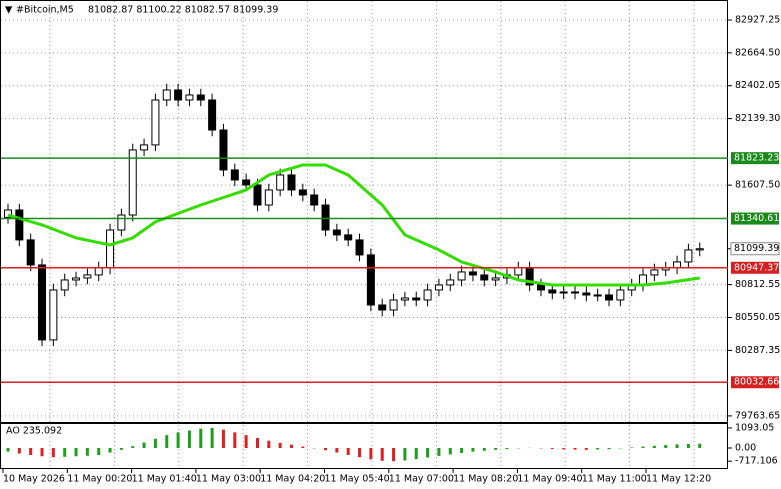  Describe the element at coordinates (183, 10) in the screenshot. I see `quote: 81082.87 81100.22 81082.57 81099.39` at that location.